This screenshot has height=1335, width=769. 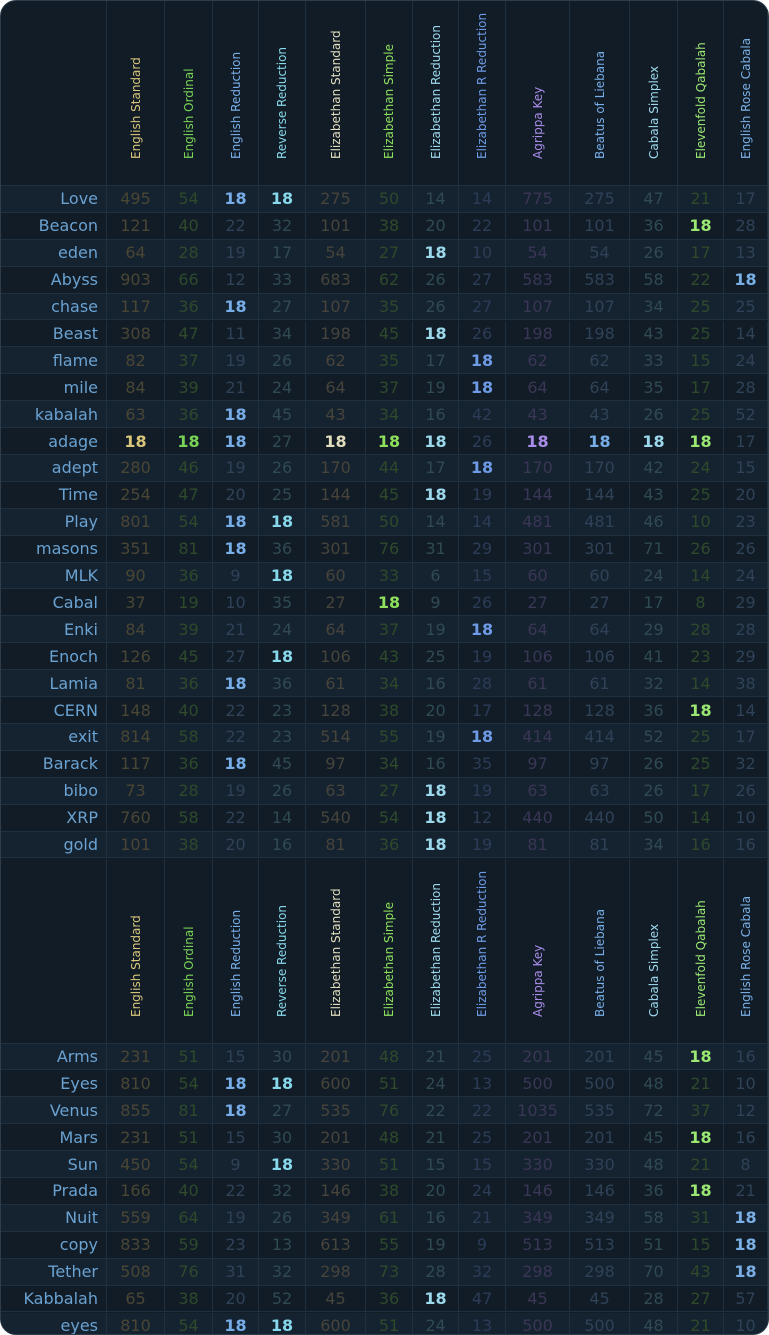 What do you see at coordinates (384, 253) in the screenshot?
I see `table-row: eden 64 28 19 17 54 27 18 10 54 54 26 17 13` at bounding box center [384, 253].